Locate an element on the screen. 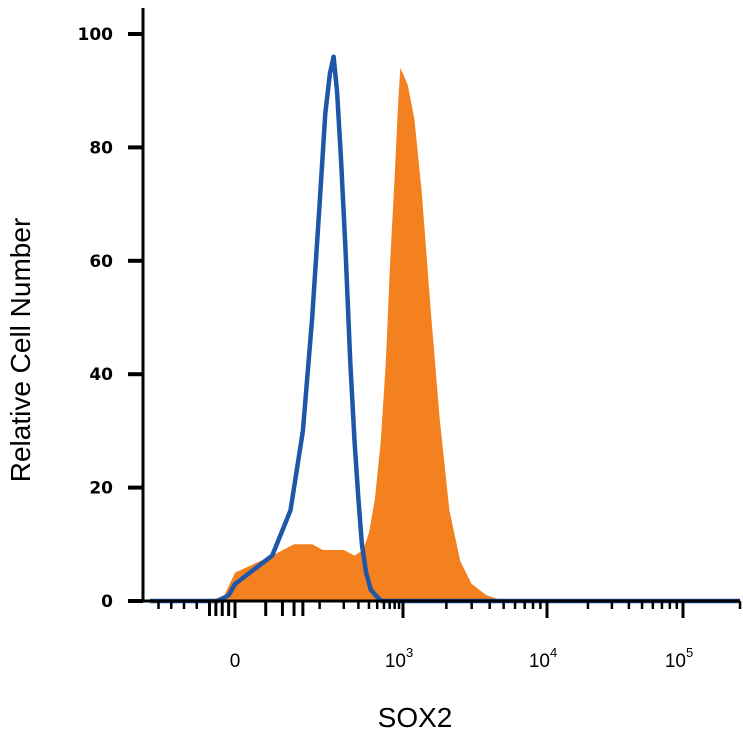  x-tick-label: 0 is located at coordinates (235, 661).